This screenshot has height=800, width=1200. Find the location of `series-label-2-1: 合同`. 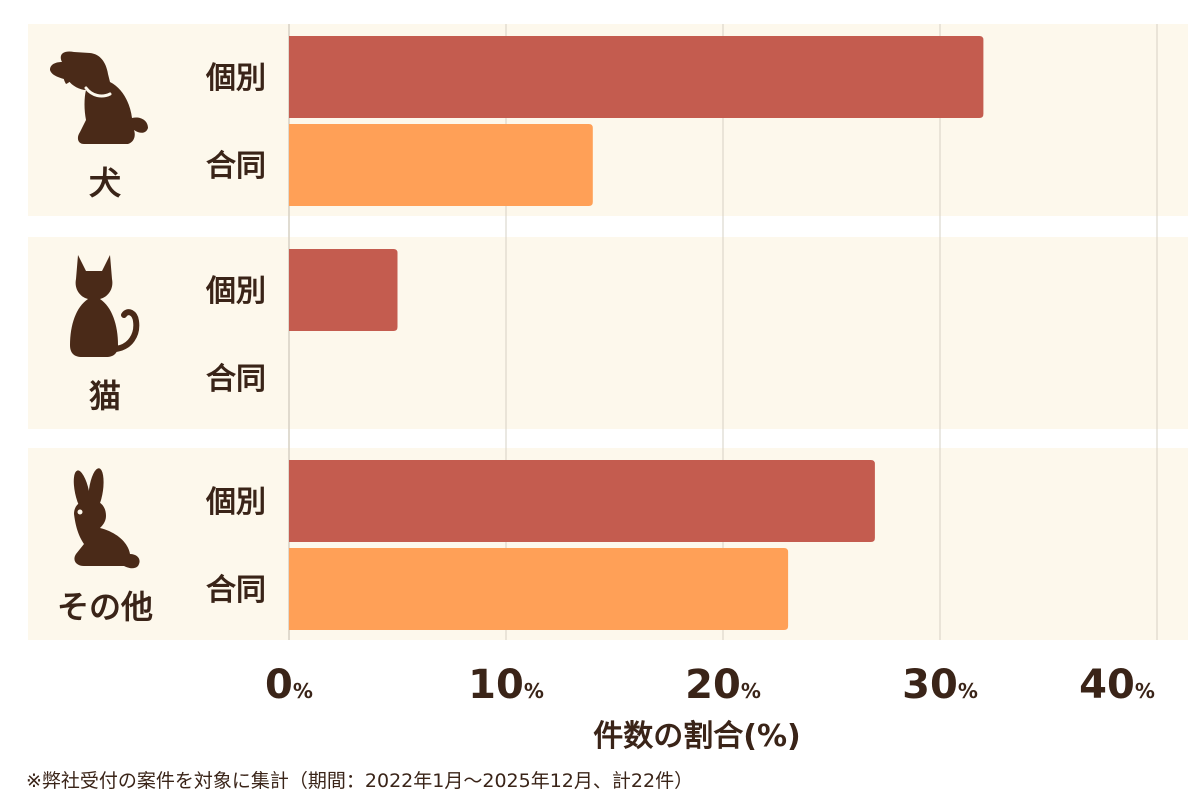

series-label-2-1: 合同 is located at coordinates (236, 590).